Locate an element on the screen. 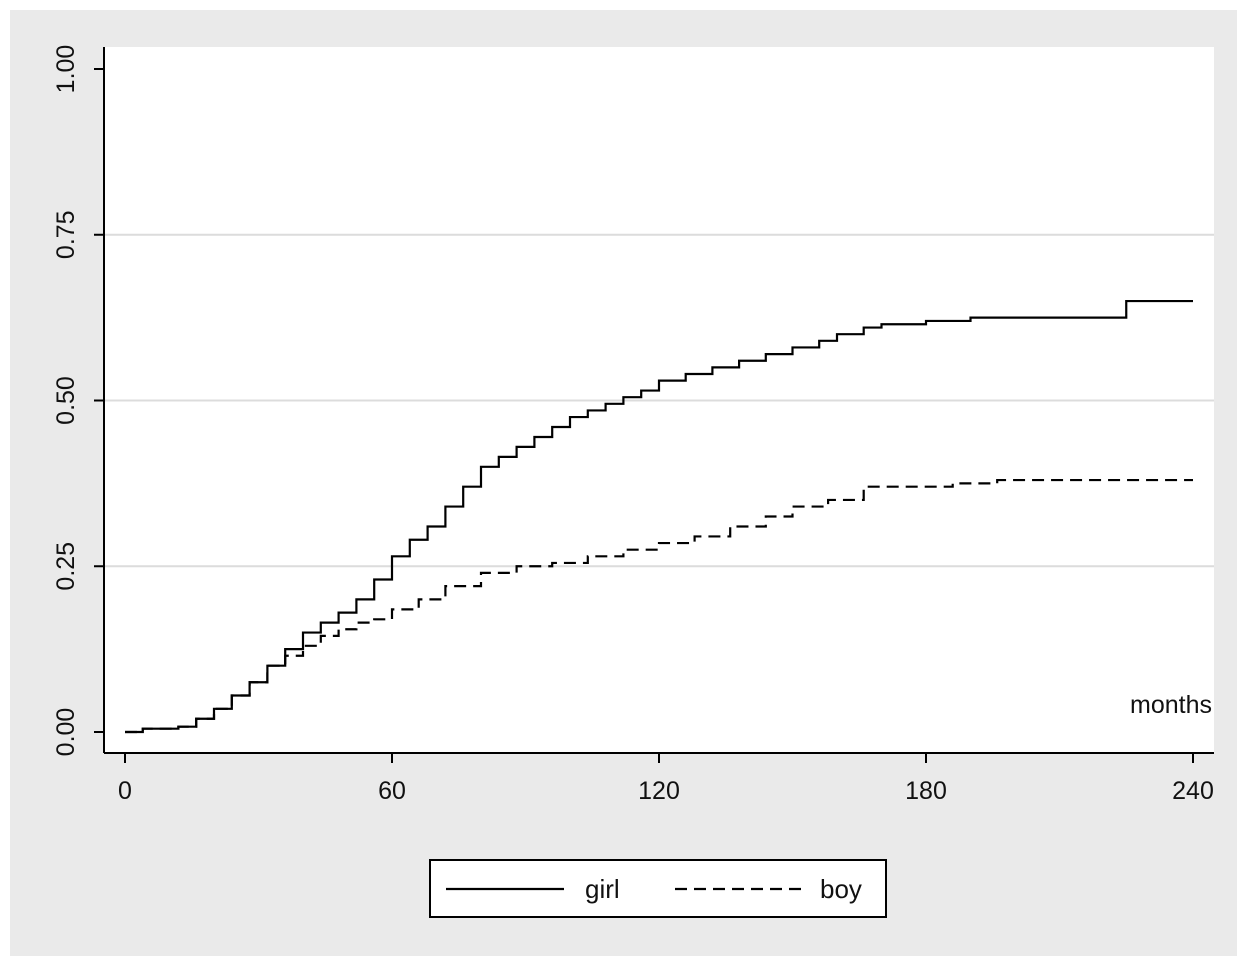  y-tick-label-0: 0.00 is located at coordinates (66, 732).